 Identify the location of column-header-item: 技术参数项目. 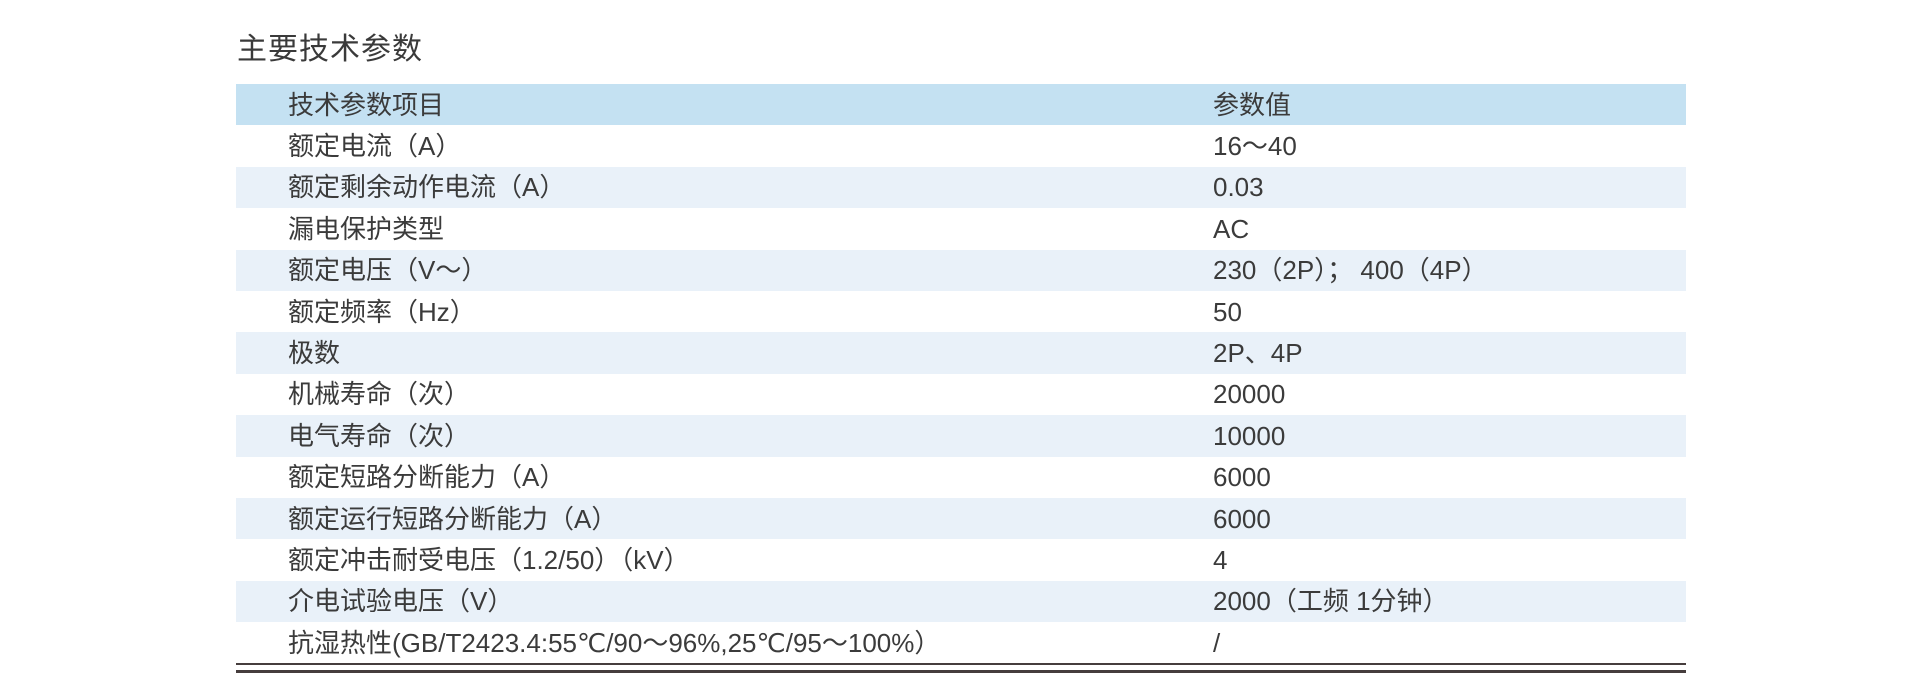
(366, 104).